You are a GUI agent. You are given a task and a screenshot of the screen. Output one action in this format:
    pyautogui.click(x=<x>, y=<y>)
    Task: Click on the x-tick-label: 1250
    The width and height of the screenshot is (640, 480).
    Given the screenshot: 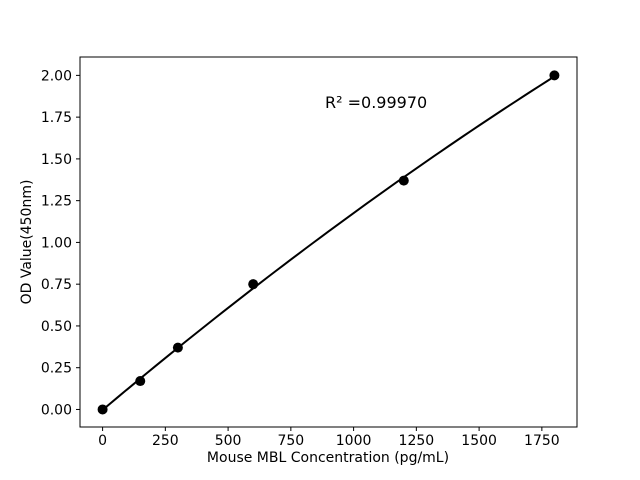 What is the action you would take?
    pyautogui.click(x=417, y=441)
    